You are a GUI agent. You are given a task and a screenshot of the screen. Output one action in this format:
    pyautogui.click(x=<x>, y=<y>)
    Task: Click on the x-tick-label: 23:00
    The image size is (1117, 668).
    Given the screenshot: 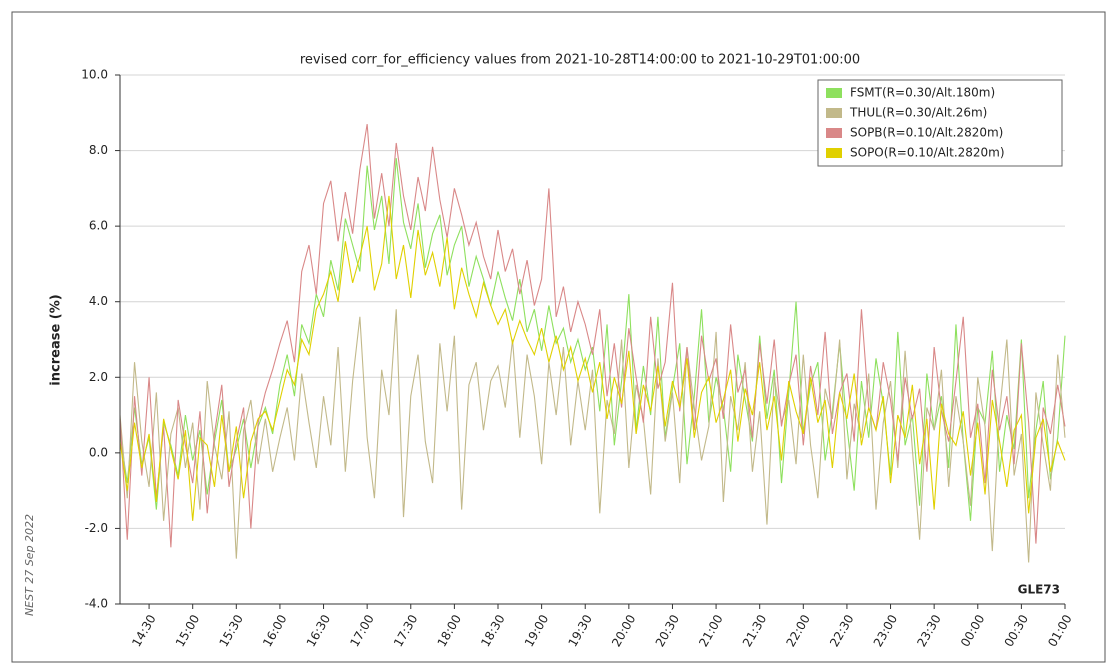 What is the action you would take?
    pyautogui.click(x=885, y=630)
    